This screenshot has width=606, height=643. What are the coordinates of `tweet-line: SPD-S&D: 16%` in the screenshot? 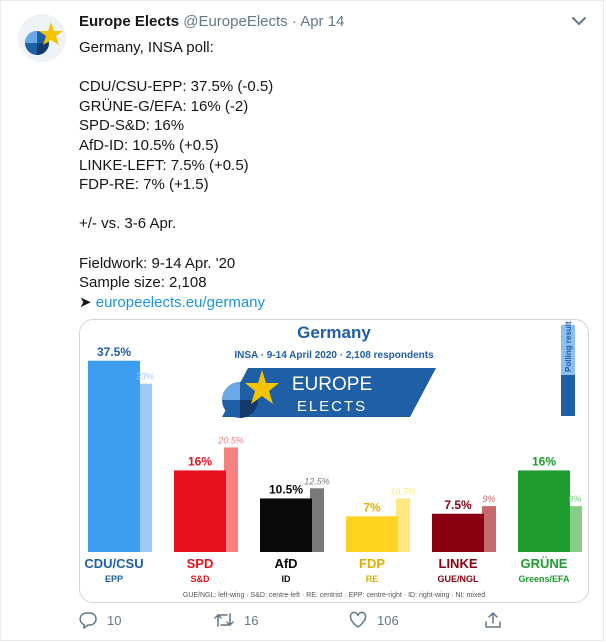 It's located at (132, 126).